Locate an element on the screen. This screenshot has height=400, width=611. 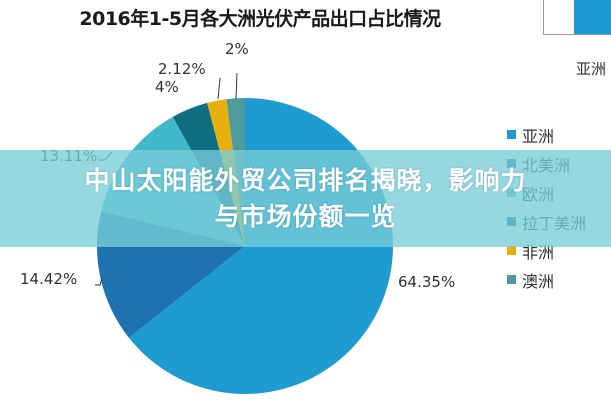
label-africa: 2.12% is located at coordinates (182, 69).